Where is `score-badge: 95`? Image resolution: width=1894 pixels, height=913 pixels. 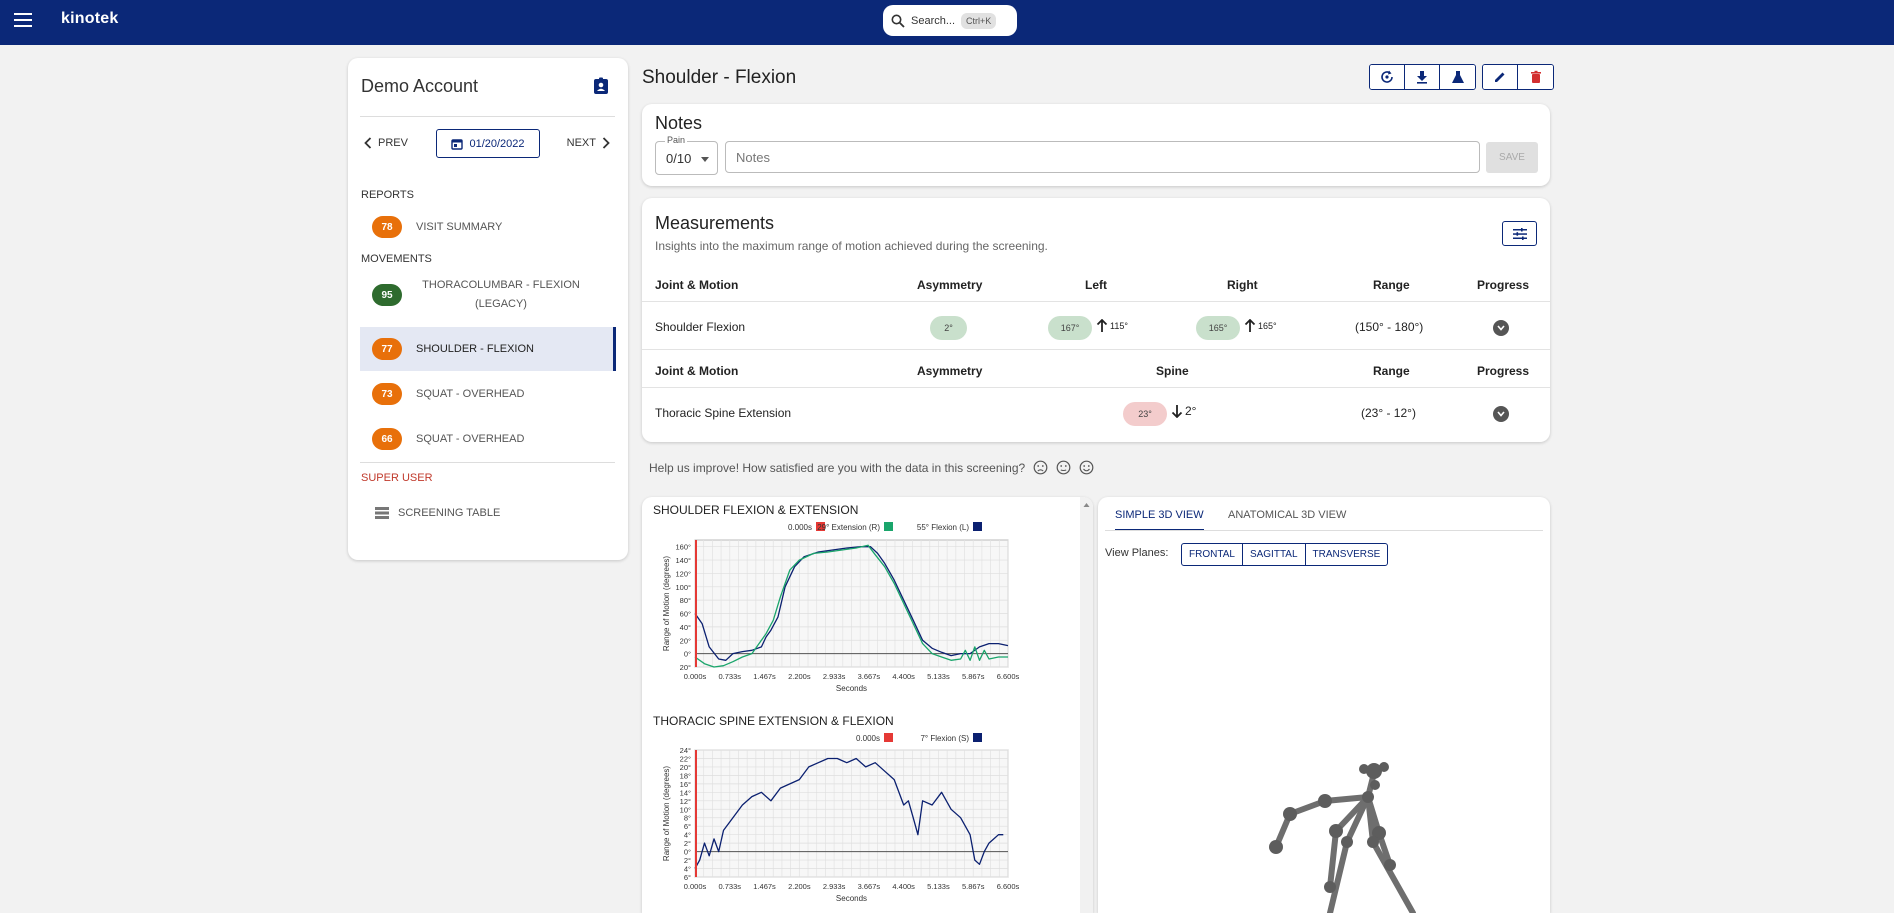 score-badge: 95 is located at coordinates (387, 295).